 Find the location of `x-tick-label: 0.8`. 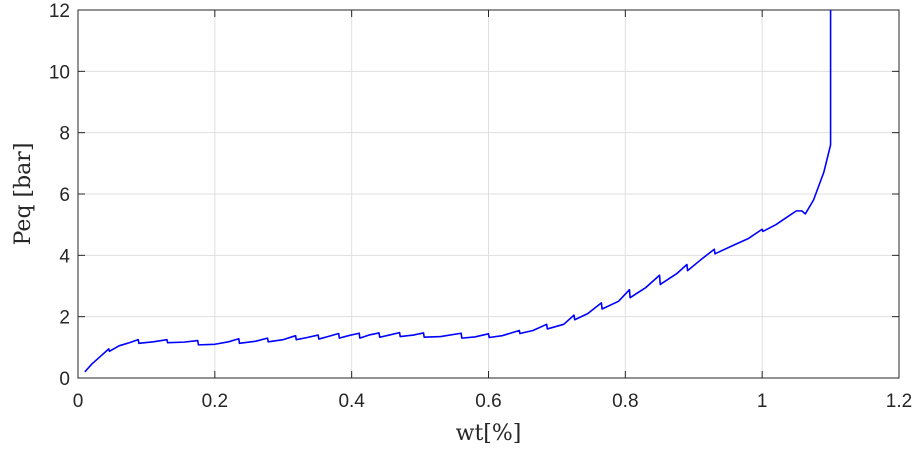

x-tick-label: 0.8 is located at coordinates (625, 401).